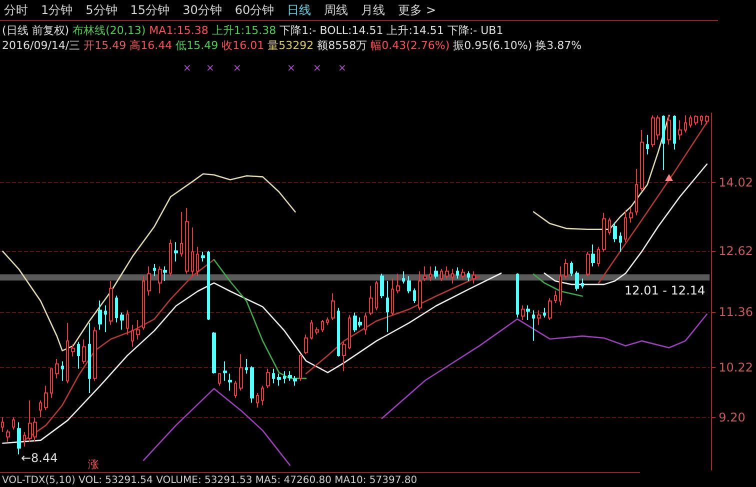 The image size is (756, 487). I want to click on text: 周线, so click(336, 10).